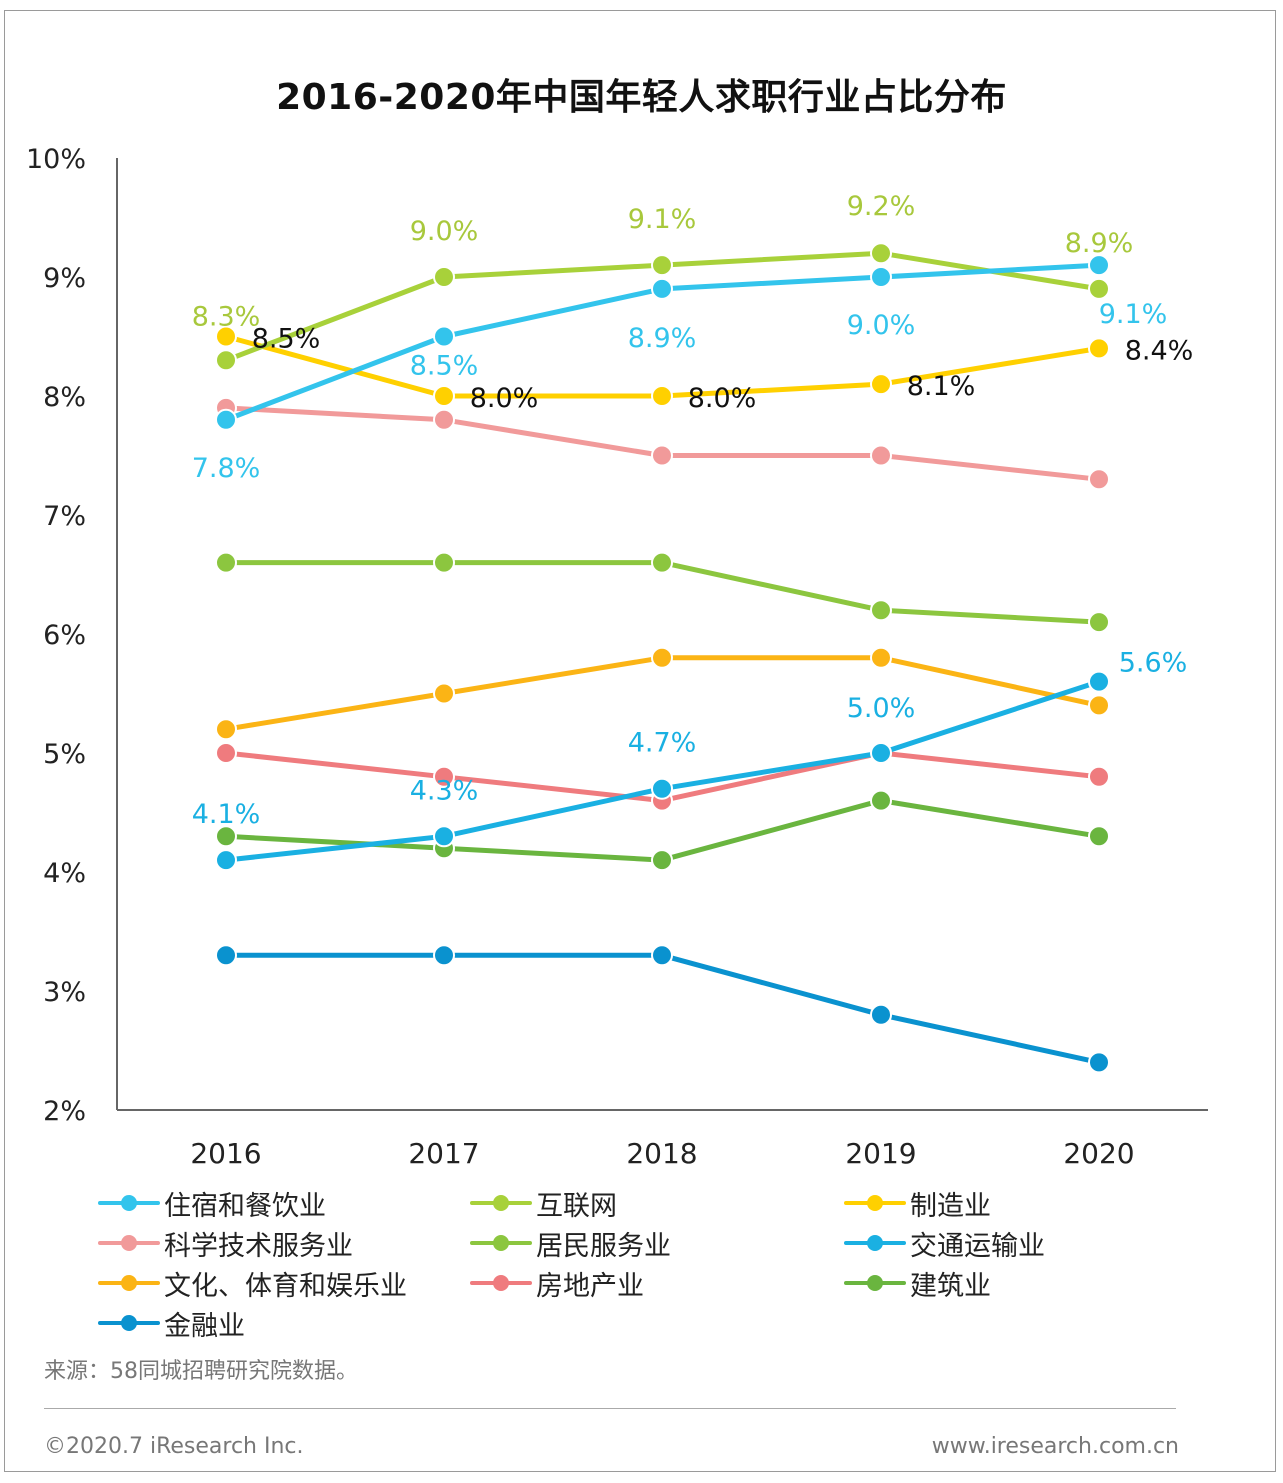 This screenshot has width=1283, height=1483. Describe the element at coordinates (174, 1446) in the screenshot. I see `copyright-text: ©2020.7 iResearch Inc.` at that location.